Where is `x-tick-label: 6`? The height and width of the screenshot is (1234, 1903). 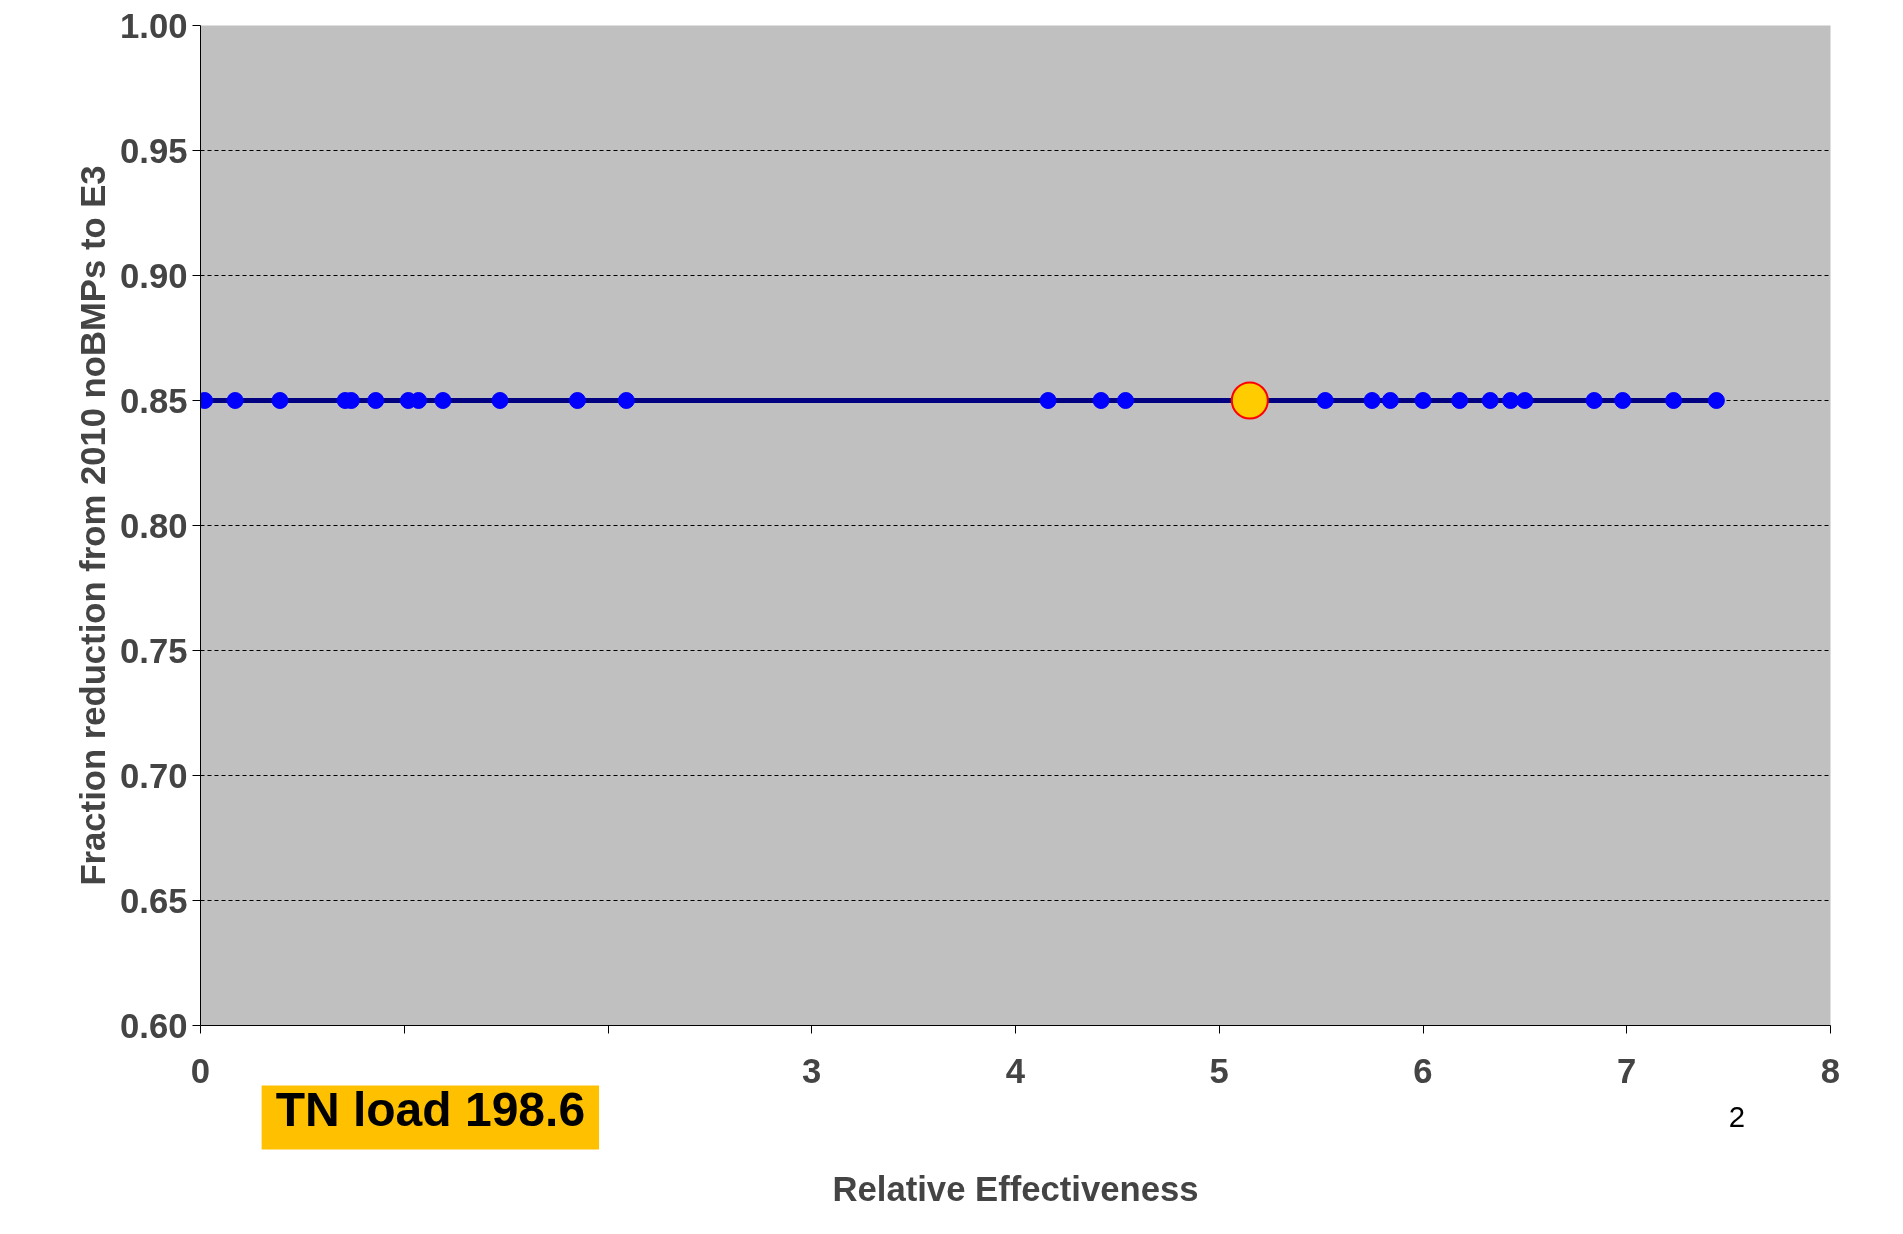 x-tick-label: 6 is located at coordinates (1423, 1070).